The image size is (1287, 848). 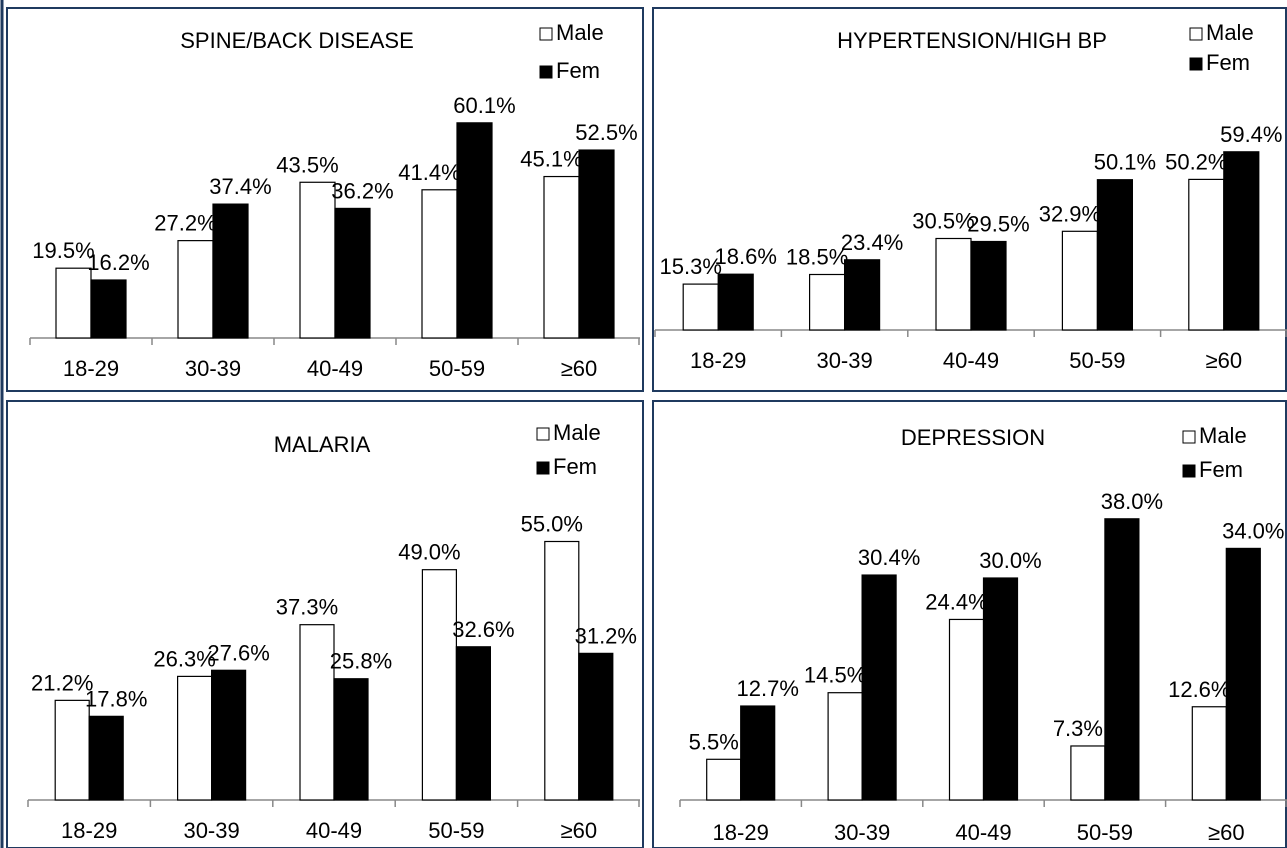 What do you see at coordinates (184, 658) in the screenshot?
I see `data-label-male: 26.3%` at bounding box center [184, 658].